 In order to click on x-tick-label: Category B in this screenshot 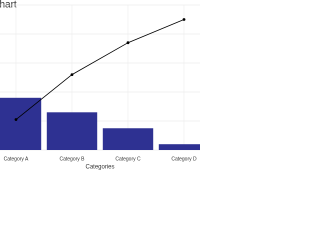, I will do `click(72, 159)`.